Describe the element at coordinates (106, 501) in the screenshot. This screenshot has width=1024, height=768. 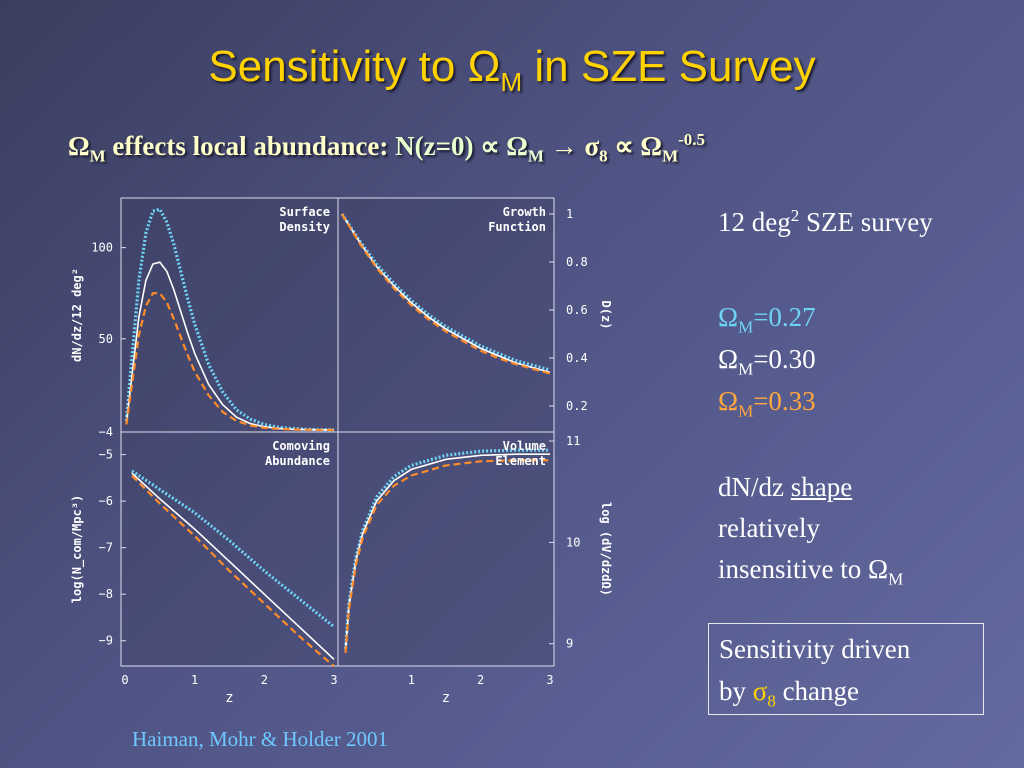
I see `ytick-label-bottom-left-1: −6` at that location.